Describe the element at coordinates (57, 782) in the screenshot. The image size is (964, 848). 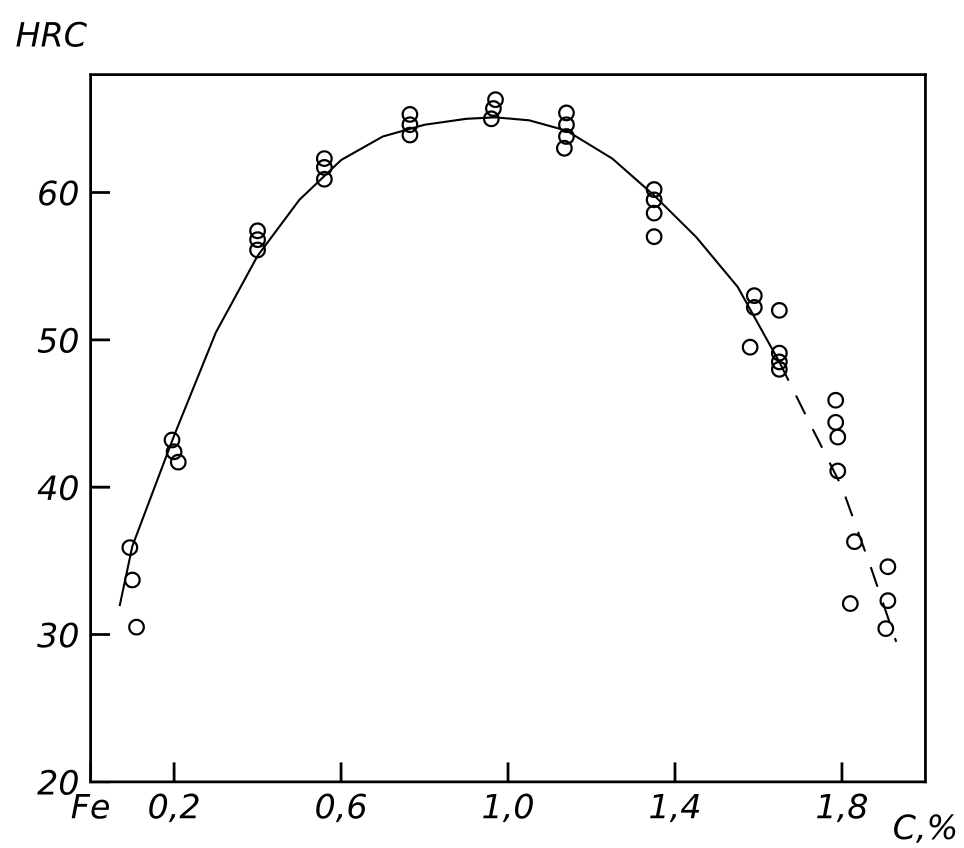
I see `y-tick-label: 20` at that location.